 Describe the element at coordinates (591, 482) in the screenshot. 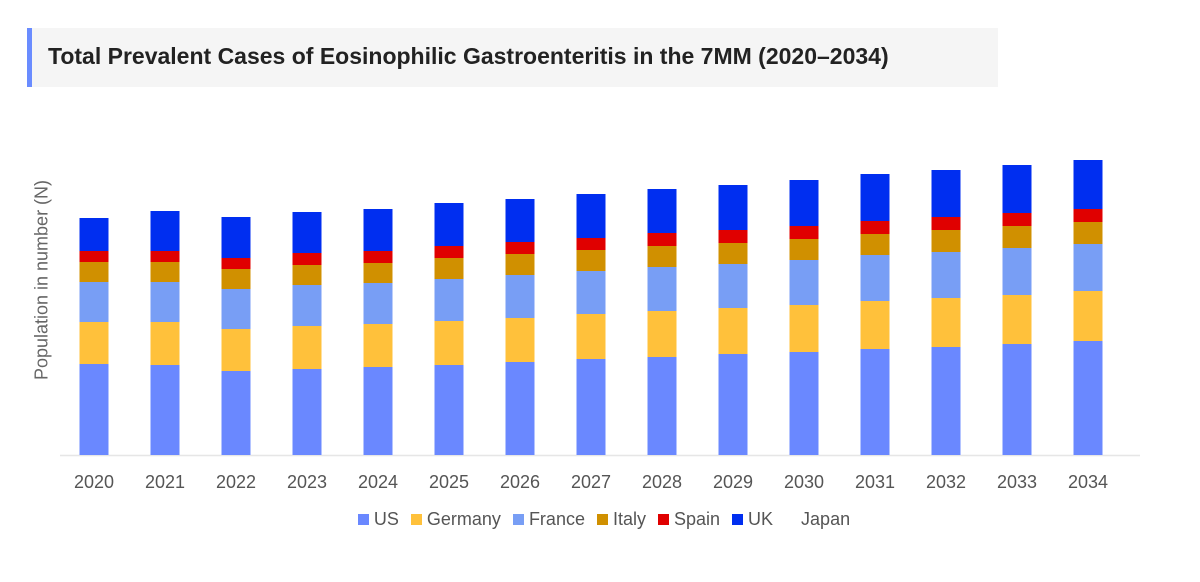

I see `x-tick-label: 2027` at that location.